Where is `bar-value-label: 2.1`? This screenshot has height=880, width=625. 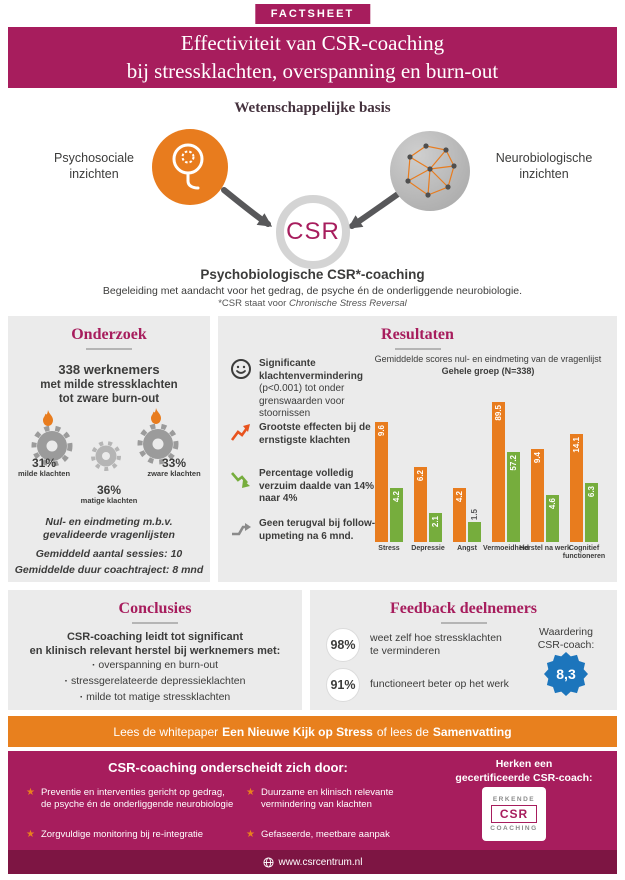 bar-value-label: 2.1 is located at coordinates (435, 522).